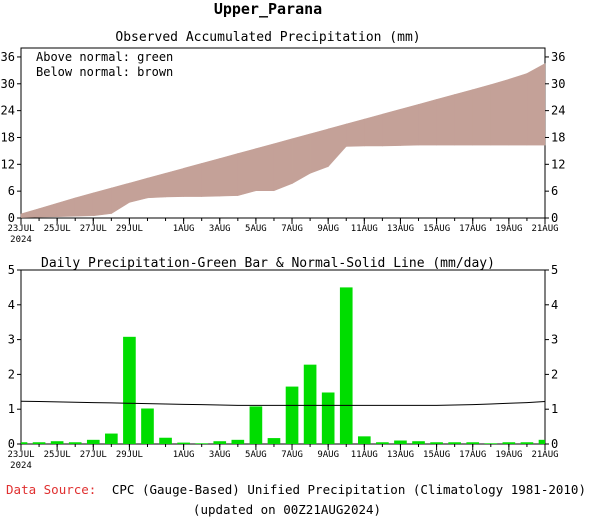 The width and height of the screenshot is (590, 518). Describe the element at coordinates (8, 137) in the screenshot. I see `y-tick-label-left: 18` at that location.